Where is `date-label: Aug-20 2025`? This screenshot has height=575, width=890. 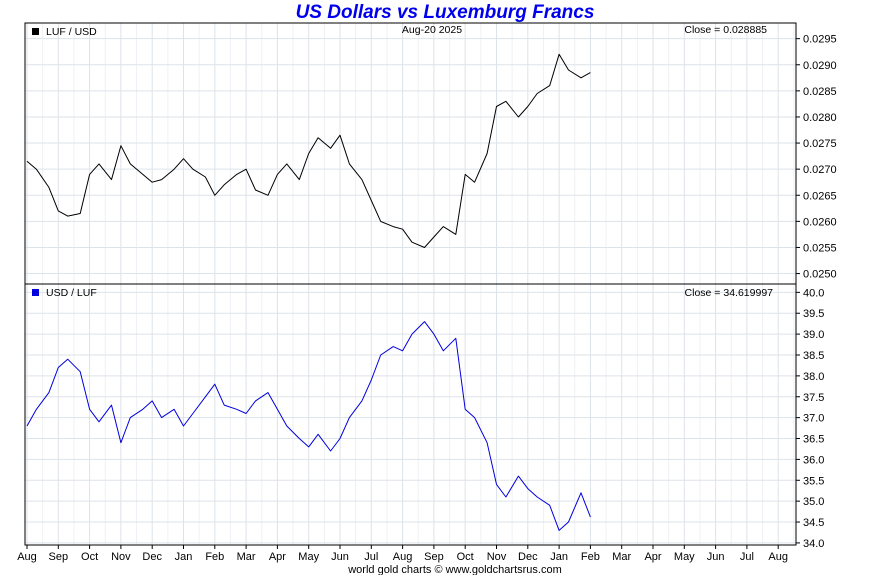
date-label: Aug-20 2025 is located at coordinates (432, 30).